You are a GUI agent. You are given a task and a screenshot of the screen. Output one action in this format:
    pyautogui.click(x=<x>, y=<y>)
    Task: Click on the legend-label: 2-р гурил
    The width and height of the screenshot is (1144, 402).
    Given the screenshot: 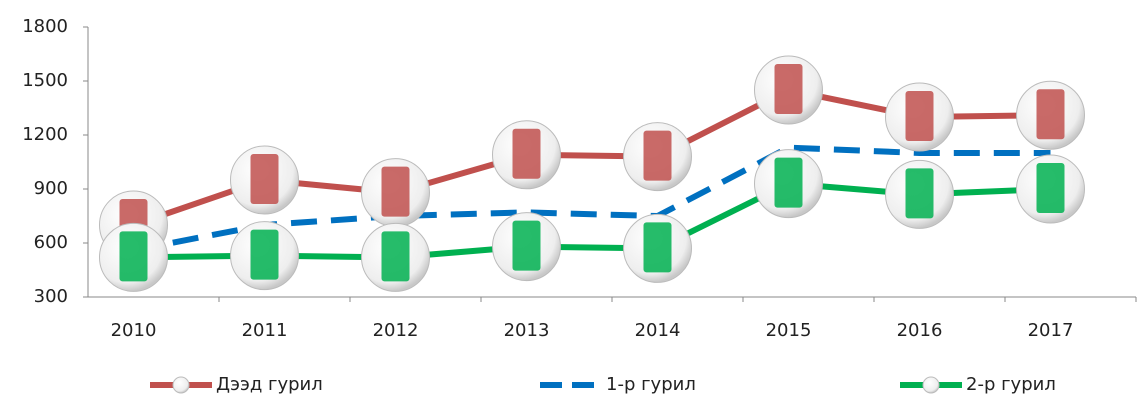 What is the action you would take?
    pyautogui.click(x=1011, y=384)
    